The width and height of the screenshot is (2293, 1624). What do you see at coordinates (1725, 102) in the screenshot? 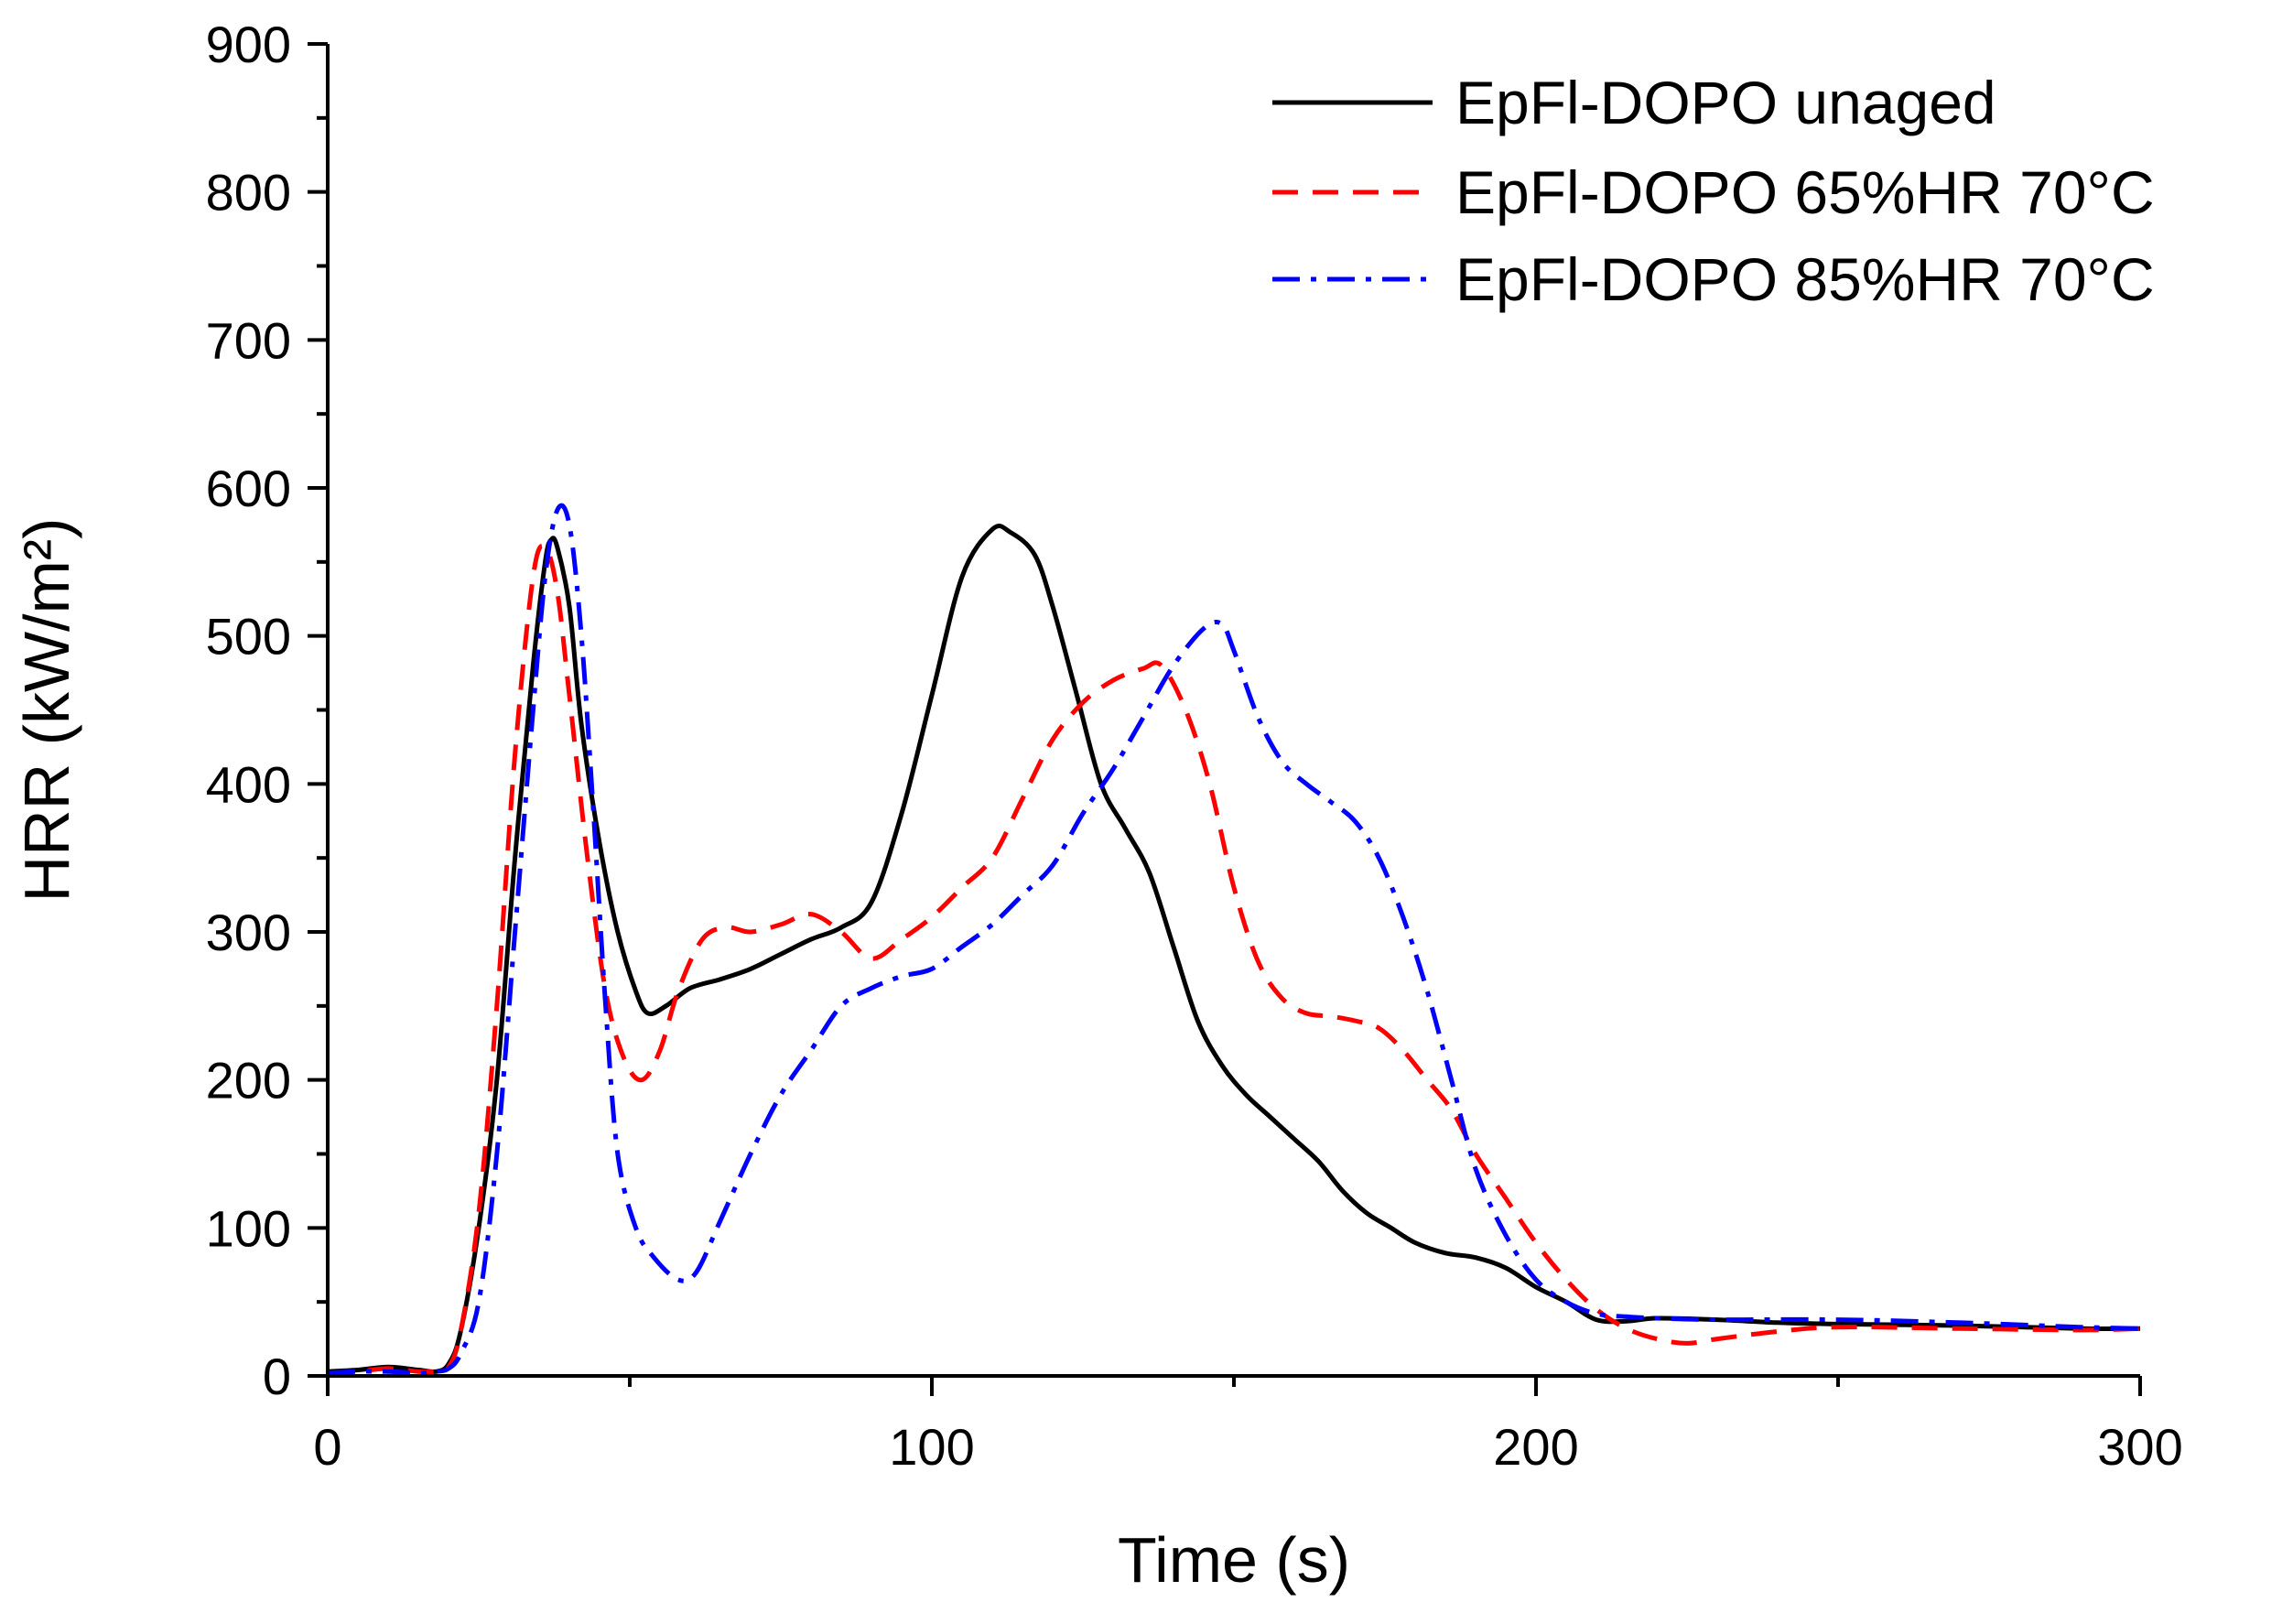
I see `legend-label-unaged: EpFl-DOPO unaged` at bounding box center [1725, 102].